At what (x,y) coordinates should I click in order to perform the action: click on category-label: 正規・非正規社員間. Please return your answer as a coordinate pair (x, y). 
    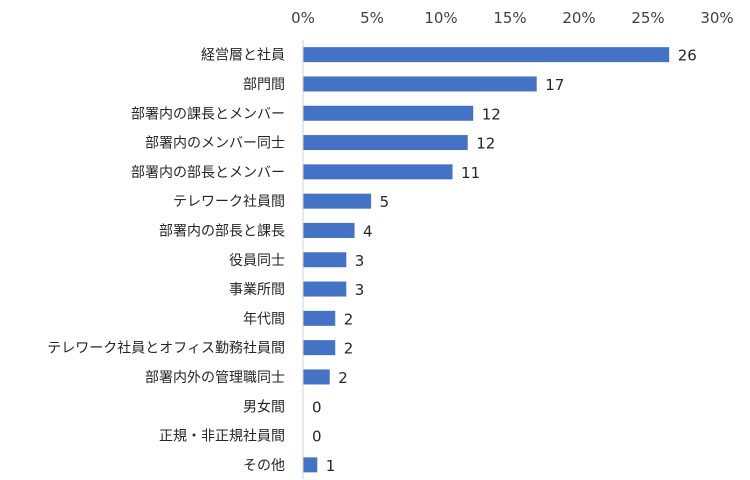
    Looking at the image, I should click on (222, 437).